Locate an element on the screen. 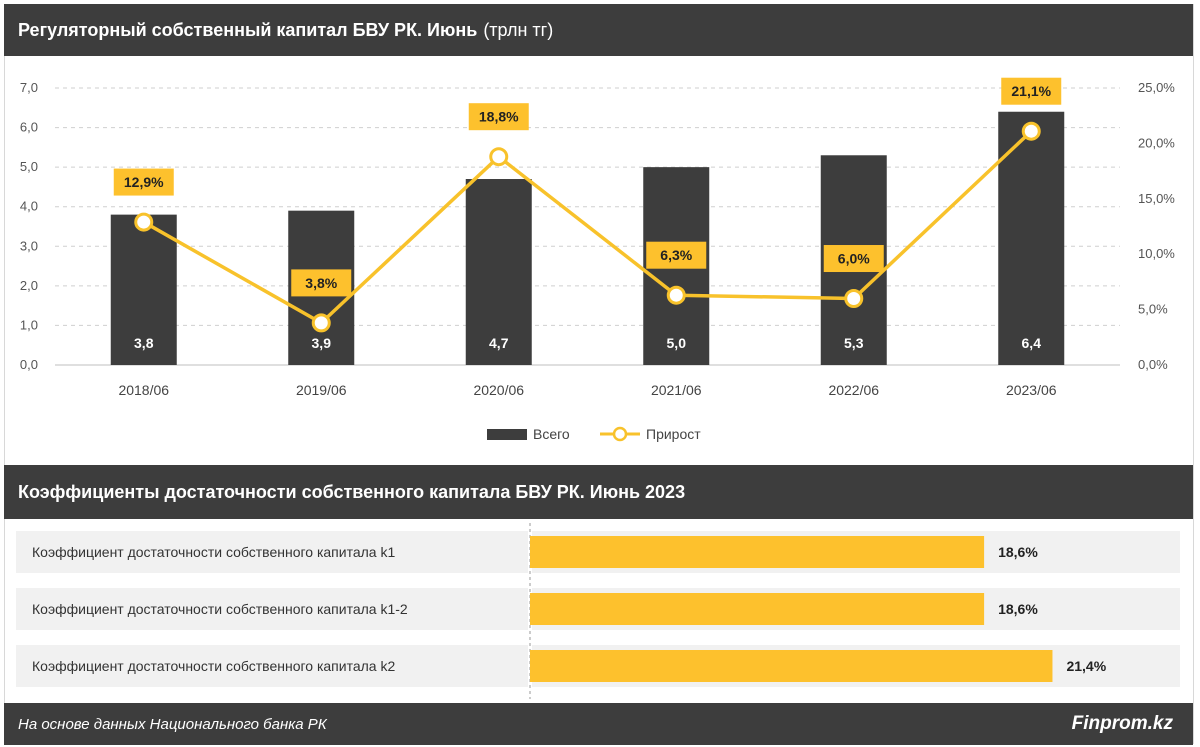  ratio-value-label: 21,4% is located at coordinates (1086, 666).